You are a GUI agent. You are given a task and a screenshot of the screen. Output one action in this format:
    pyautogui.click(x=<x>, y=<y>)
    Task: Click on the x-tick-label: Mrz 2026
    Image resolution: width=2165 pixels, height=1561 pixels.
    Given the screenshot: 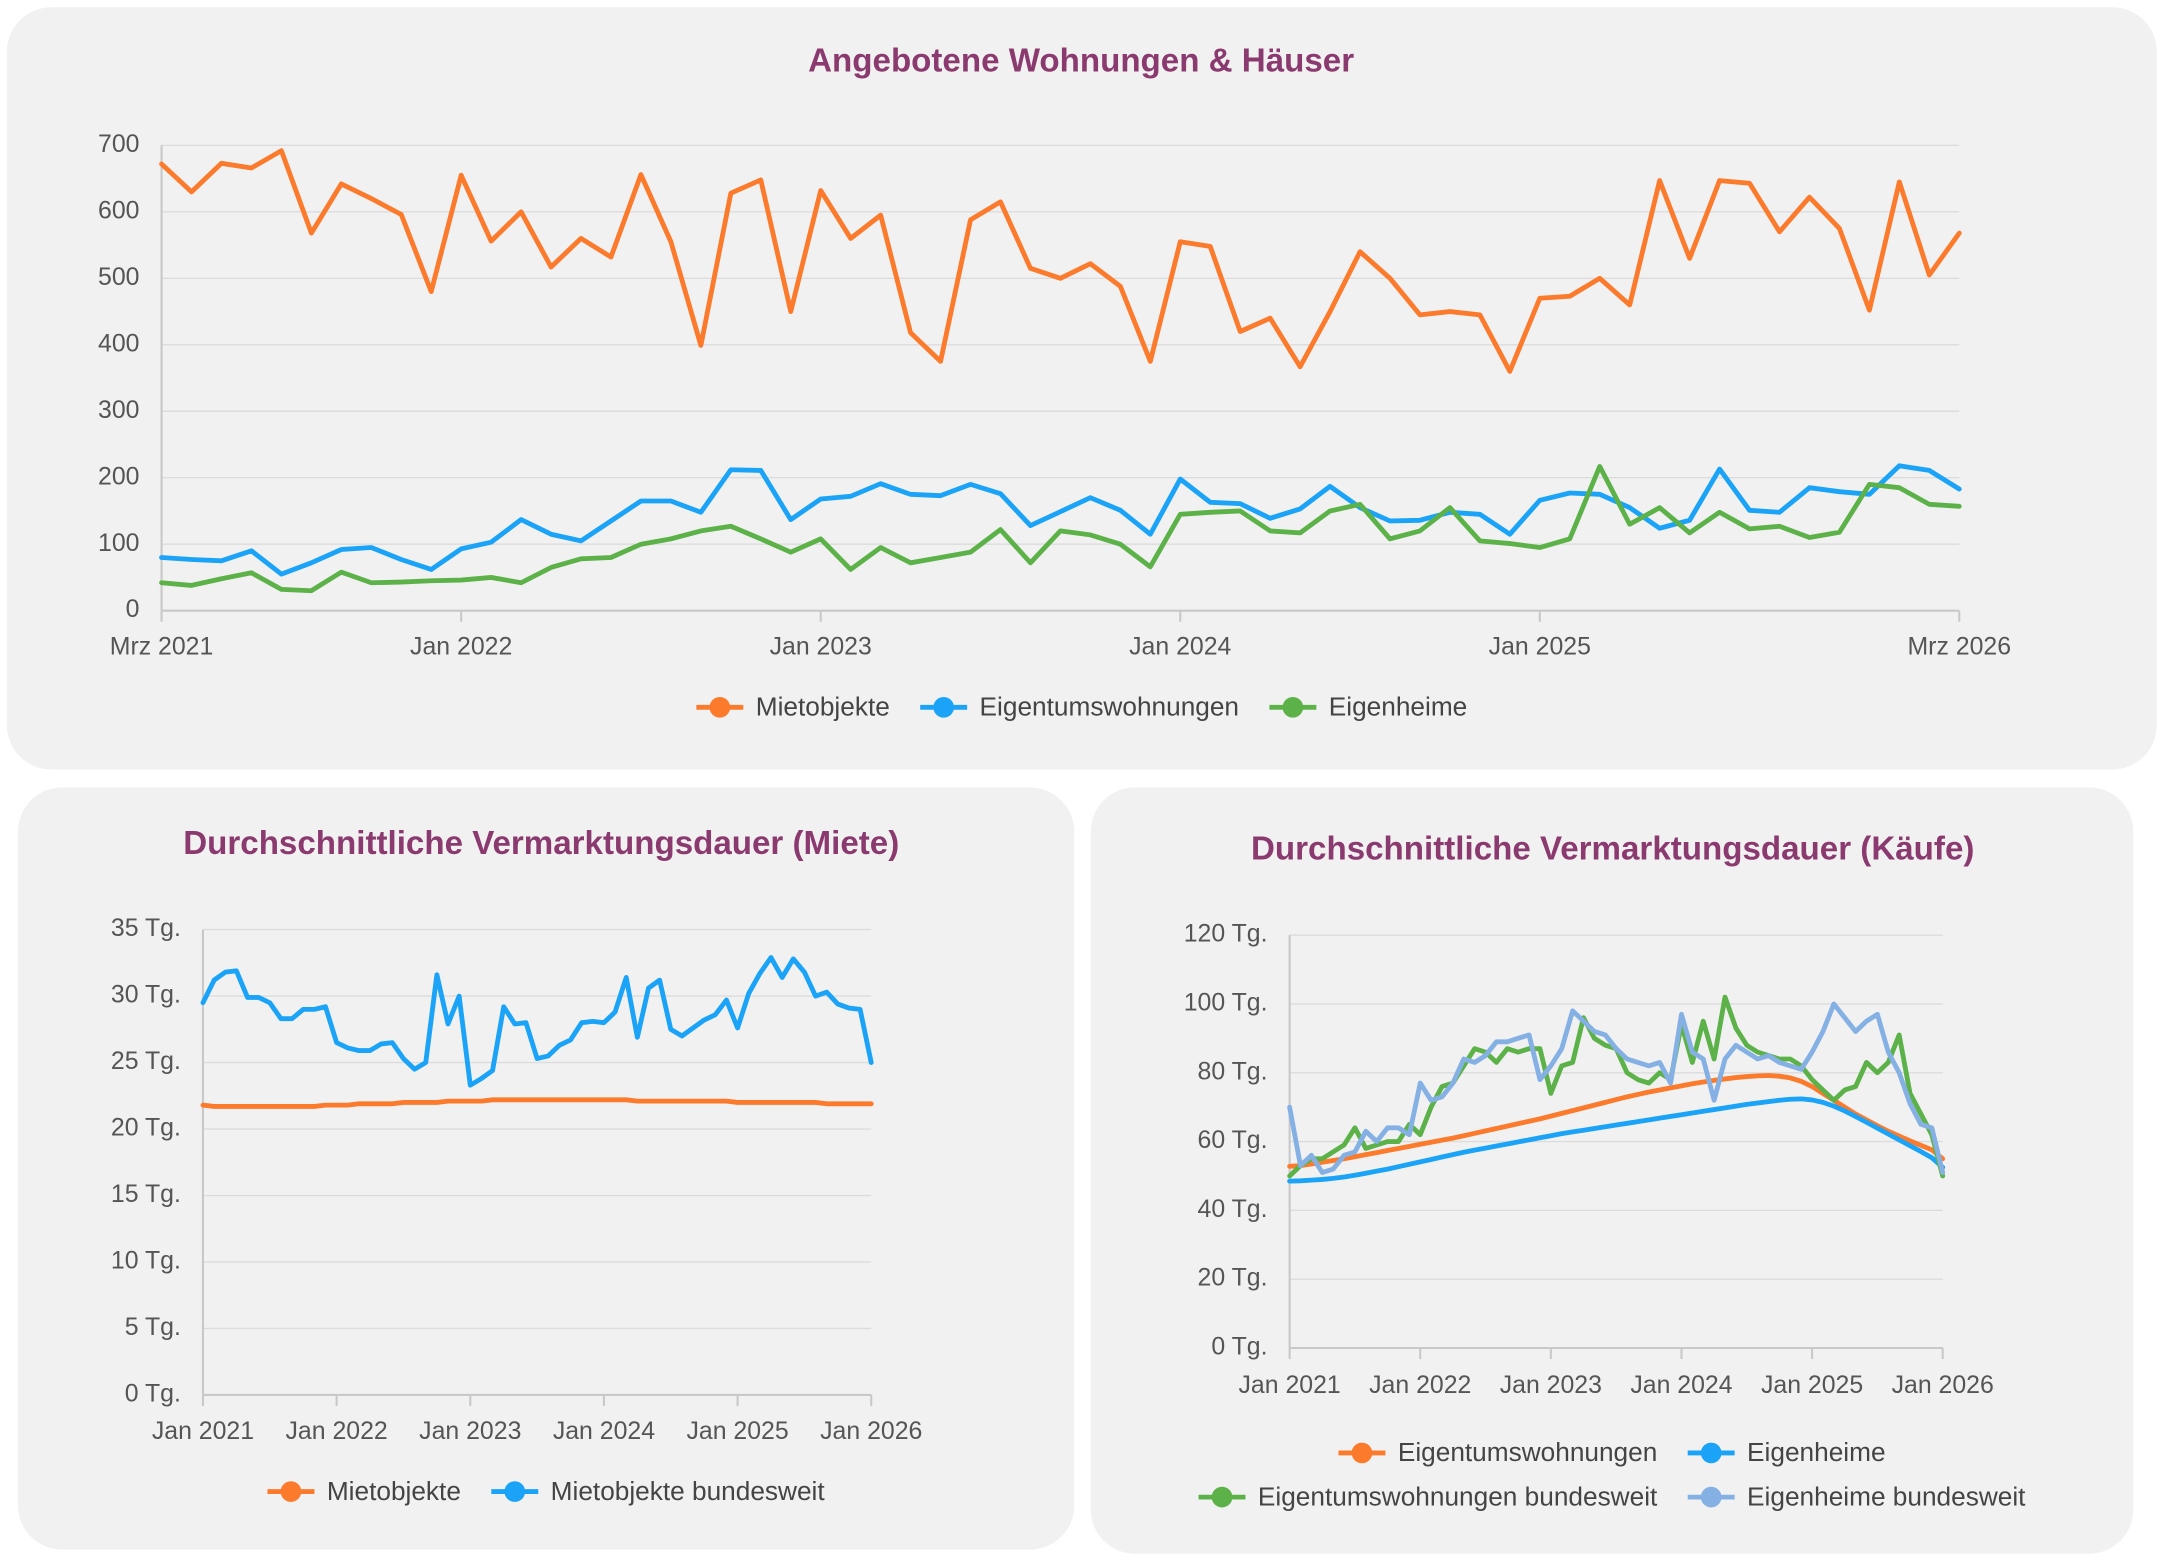 What is the action you would take?
    pyautogui.click(x=1959, y=647)
    